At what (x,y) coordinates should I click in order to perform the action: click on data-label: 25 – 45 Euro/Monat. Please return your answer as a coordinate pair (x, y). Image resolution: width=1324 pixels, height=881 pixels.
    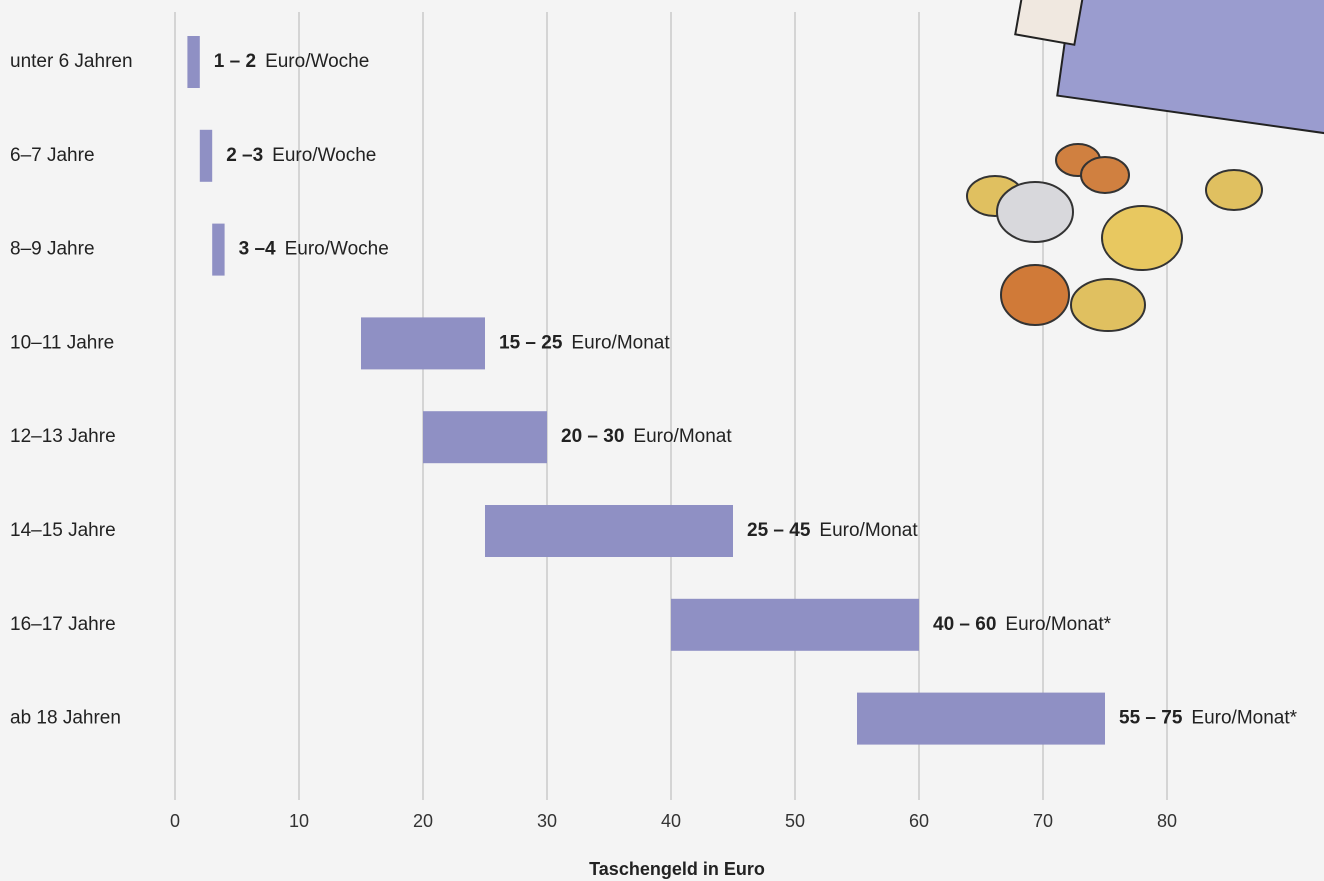
    Looking at the image, I should click on (832, 530).